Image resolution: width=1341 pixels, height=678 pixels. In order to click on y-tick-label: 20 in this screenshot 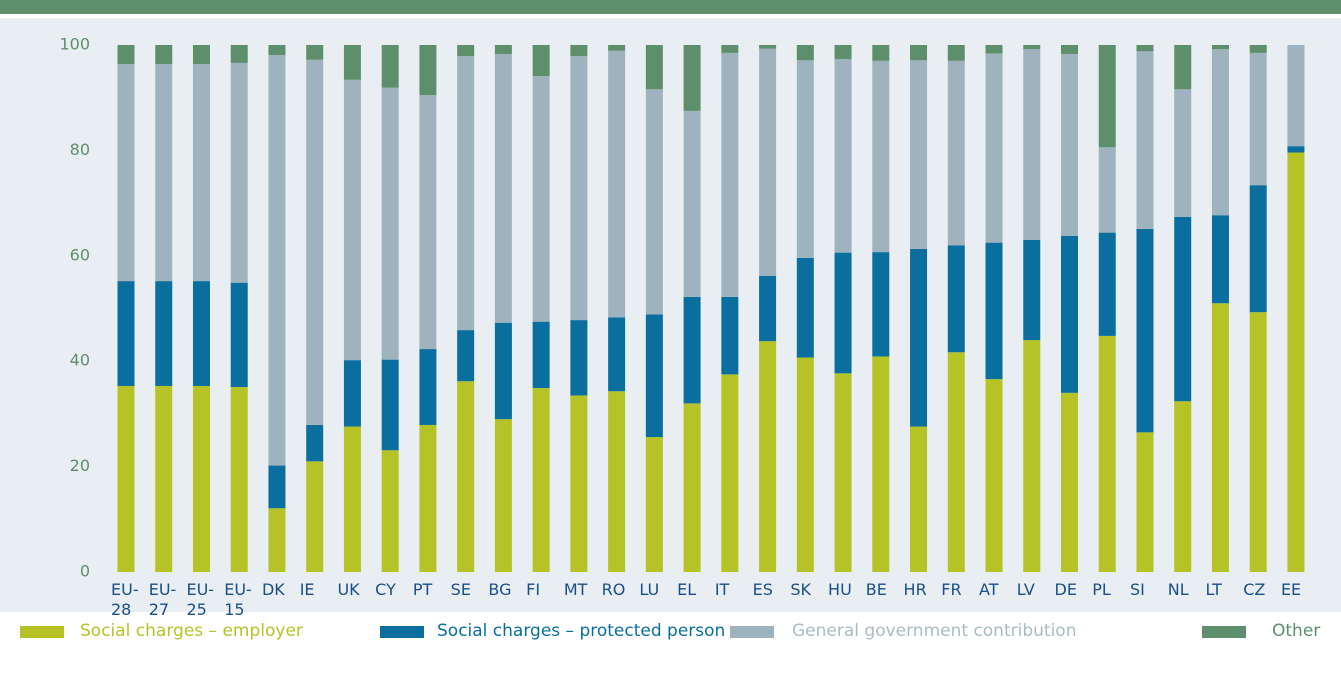, I will do `click(80, 465)`.